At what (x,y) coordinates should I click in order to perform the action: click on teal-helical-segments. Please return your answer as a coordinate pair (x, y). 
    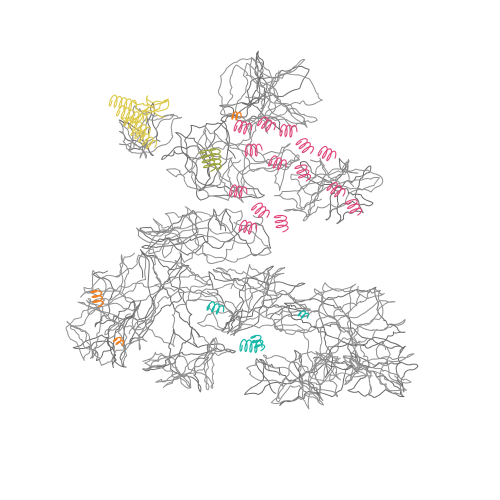
    Looking at the image, I should click on (257, 327).